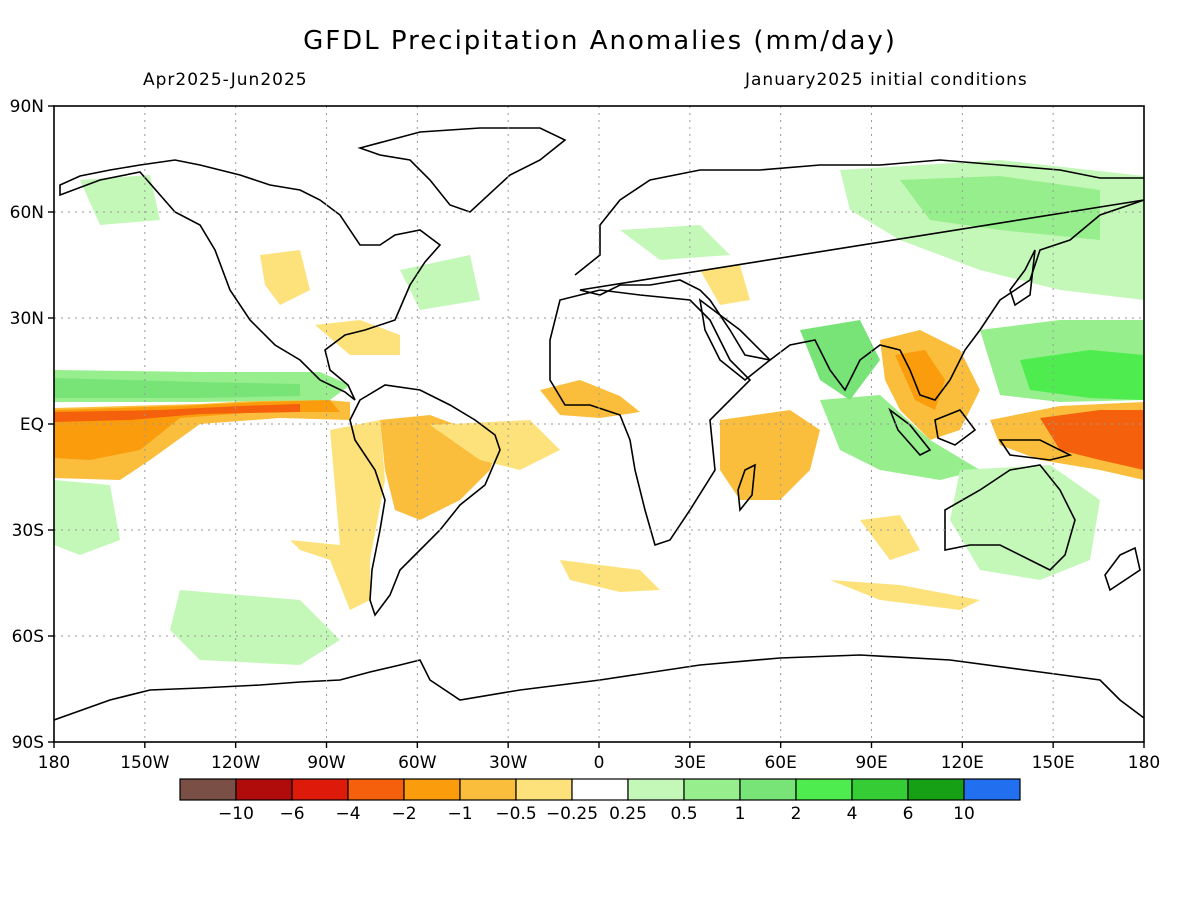  I want to click on australia-wet, so click(1025, 522).